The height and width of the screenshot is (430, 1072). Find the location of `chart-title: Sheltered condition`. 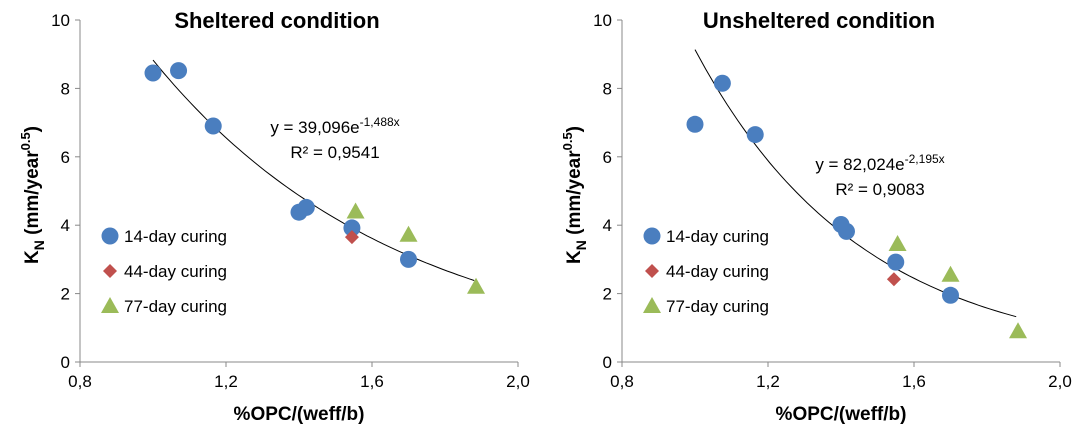

chart-title: Sheltered condition is located at coordinates (276, 20).